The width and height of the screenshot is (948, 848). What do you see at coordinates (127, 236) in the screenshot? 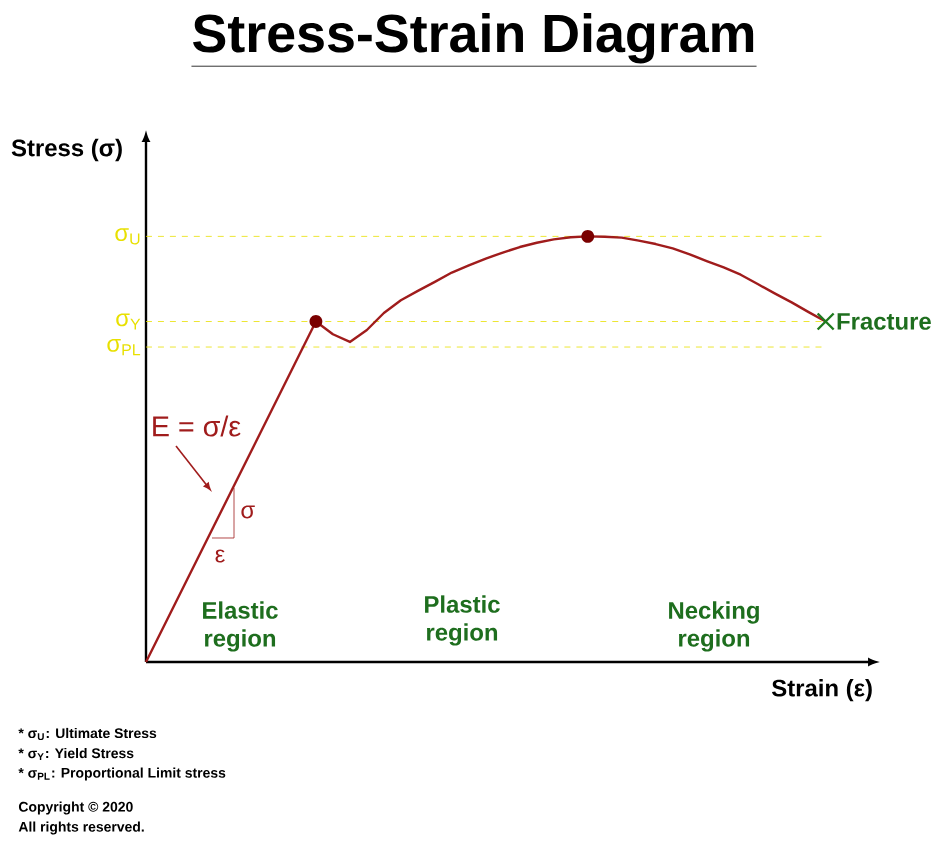
I see `ref-line-label: σ$_{U}$` at bounding box center [127, 236].